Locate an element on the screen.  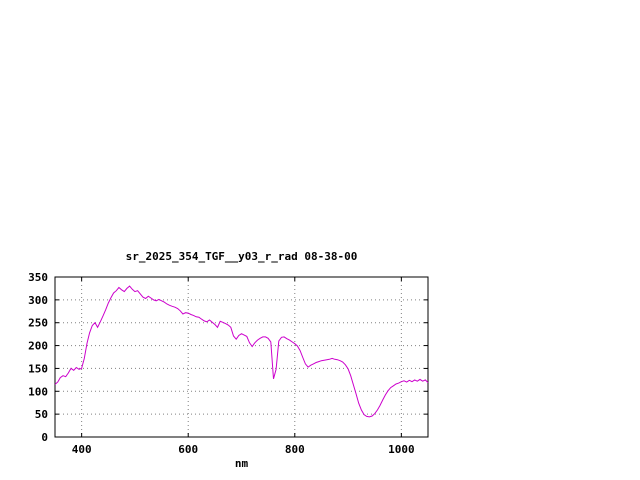
y-tick-label: 150 is located at coordinates (38, 368).